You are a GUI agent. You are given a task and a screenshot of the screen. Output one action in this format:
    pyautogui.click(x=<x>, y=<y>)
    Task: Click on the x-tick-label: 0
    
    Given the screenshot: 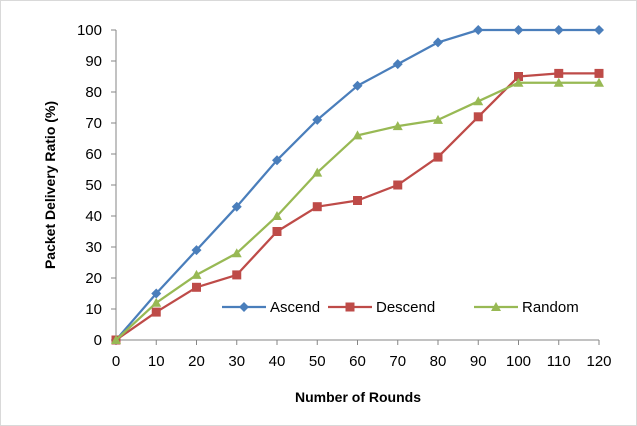 What is the action you would take?
    pyautogui.click(x=116, y=361)
    